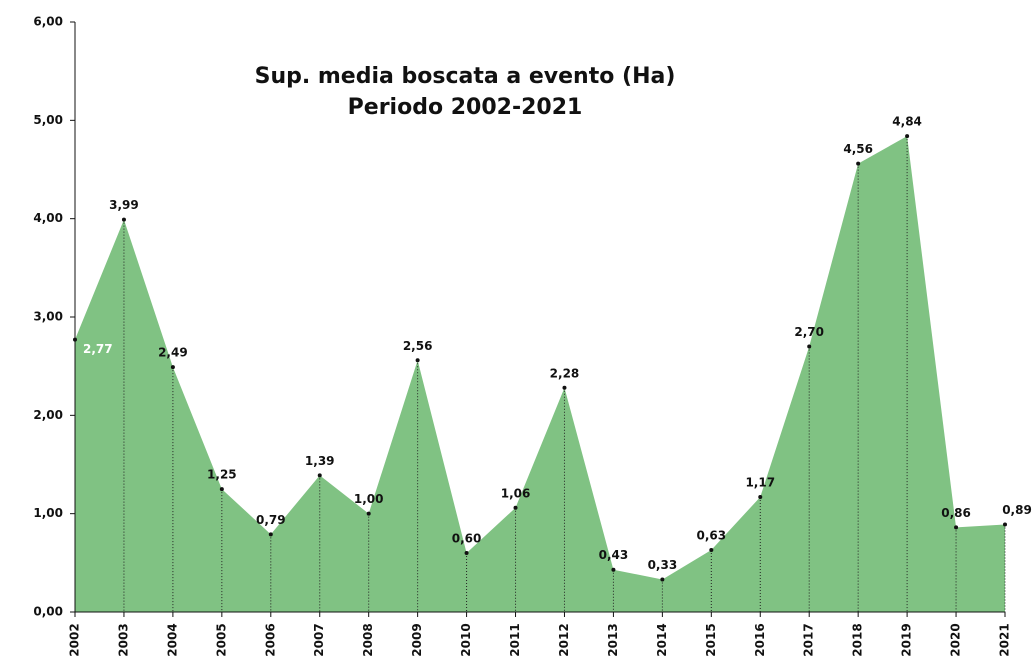 The height and width of the screenshot is (662, 1035). What do you see at coordinates (465, 107) in the screenshot?
I see `chart-subtitle: Periodo 2002-2021` at bounding box center [465, 107].